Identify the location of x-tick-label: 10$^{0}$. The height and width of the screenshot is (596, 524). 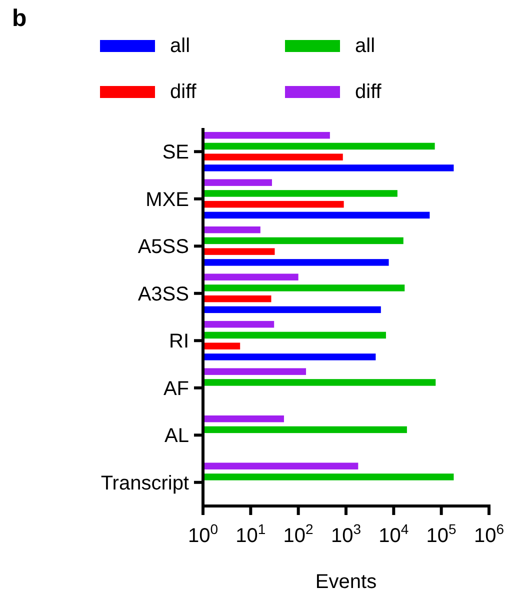
(203, 534).